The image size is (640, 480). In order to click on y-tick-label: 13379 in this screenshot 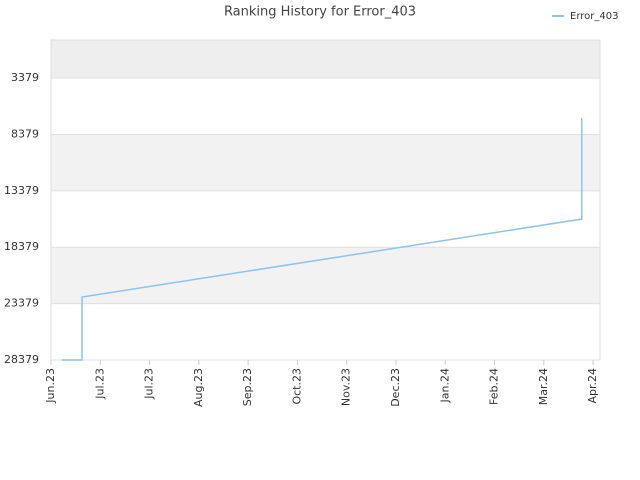, I will do `click(21, 190)`.